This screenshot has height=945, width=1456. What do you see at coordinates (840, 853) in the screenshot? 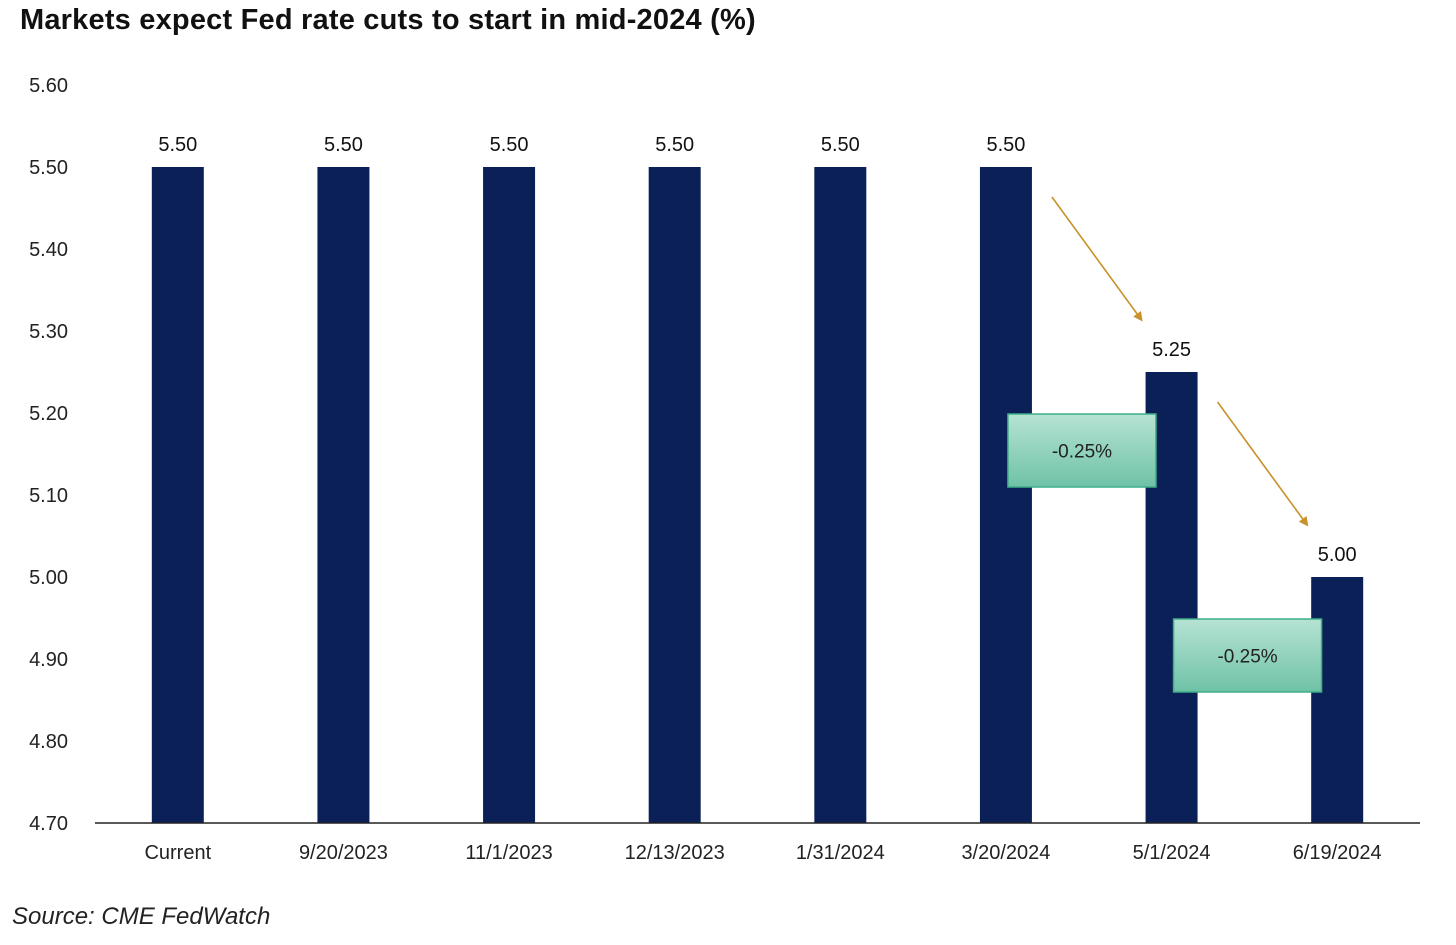
I see `category-label: 1/31/2024` at bounding box center [840, 853].